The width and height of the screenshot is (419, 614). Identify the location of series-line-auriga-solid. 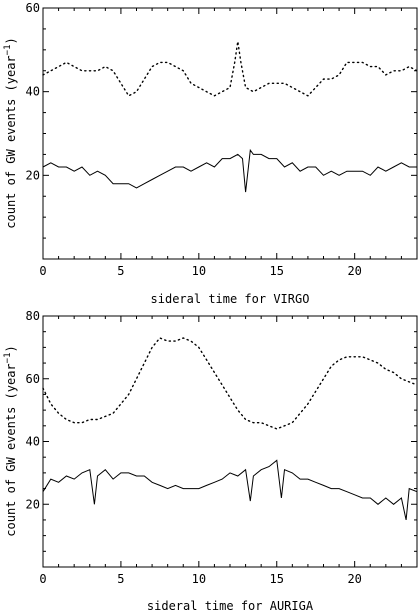
(230, 490).